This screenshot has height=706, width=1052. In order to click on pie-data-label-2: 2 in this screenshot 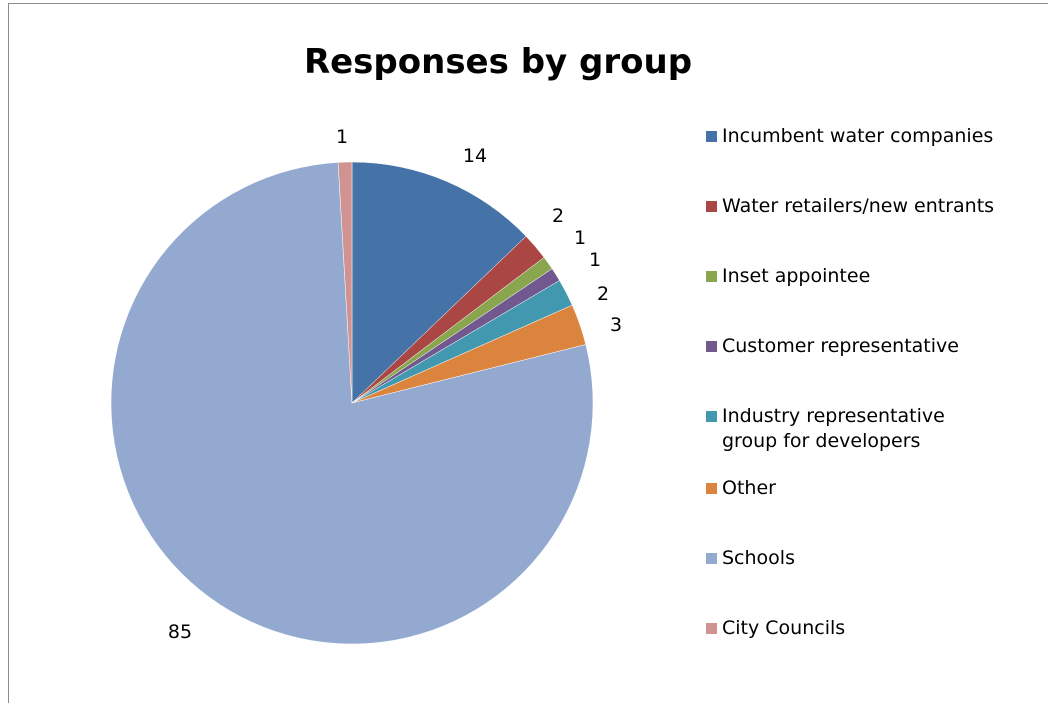, I will do `click(558, 216)`.